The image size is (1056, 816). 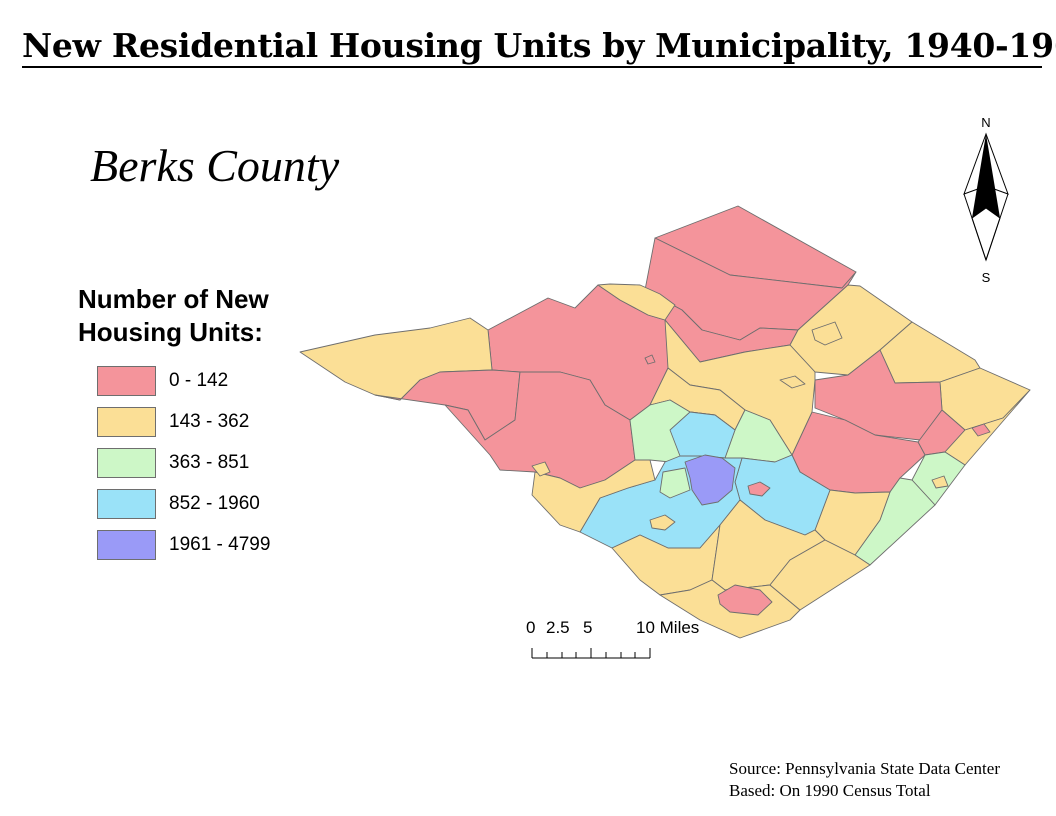 What do you see at coordinates (940, 482) in the screenshot?
I see `borough-enclave-east-green` at bounding box center [940, 482].